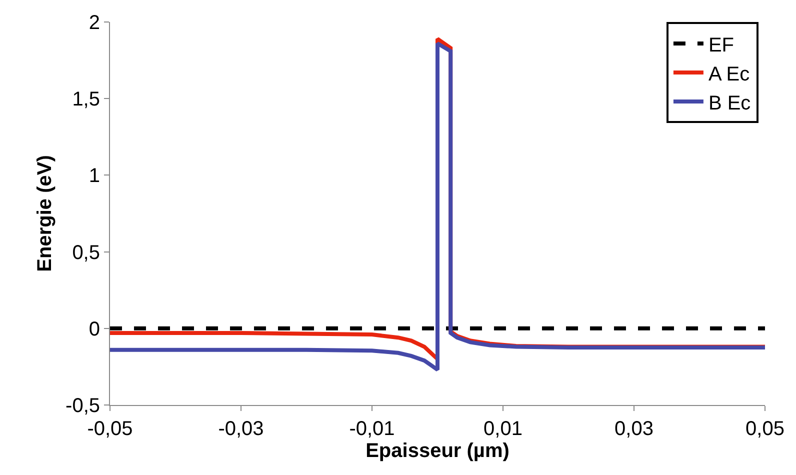  What do you see at coordinates (634, 429) in the screenshot?
I see `x-tick-label: 0,03` at bounding box center [634, 429].